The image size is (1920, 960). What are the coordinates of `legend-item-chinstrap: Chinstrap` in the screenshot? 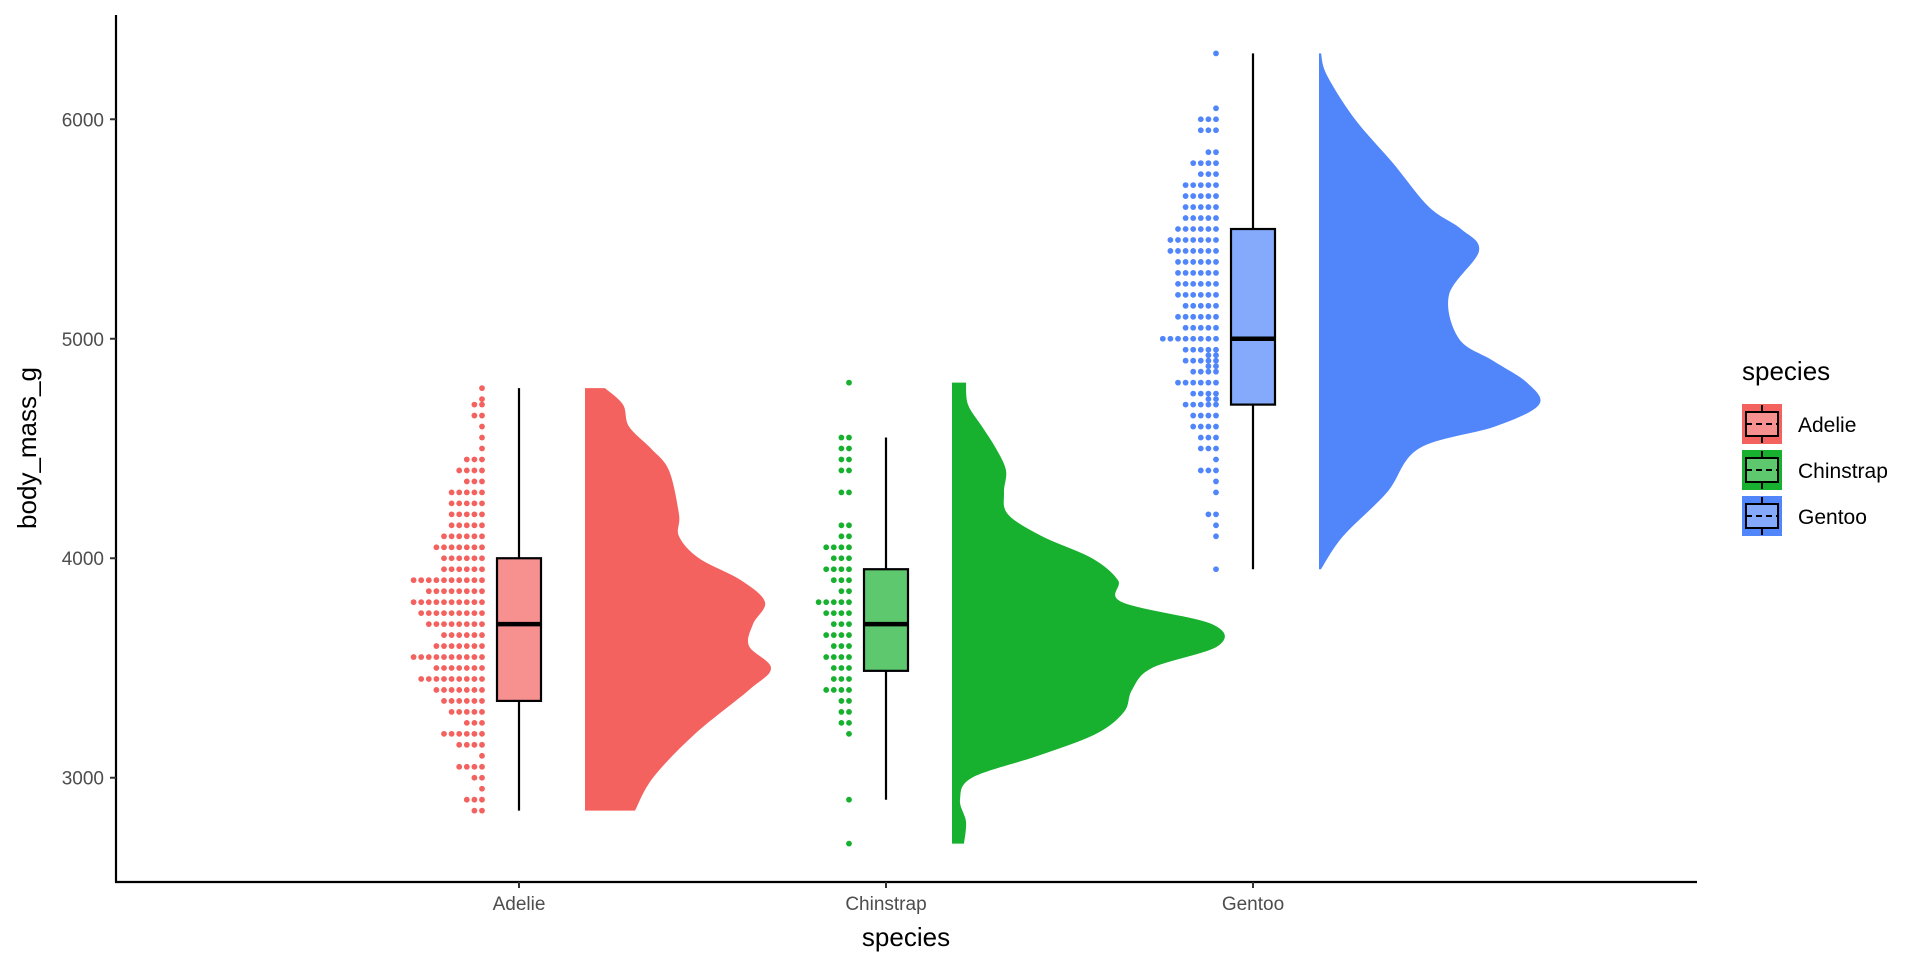 It's located at (1815, 470).